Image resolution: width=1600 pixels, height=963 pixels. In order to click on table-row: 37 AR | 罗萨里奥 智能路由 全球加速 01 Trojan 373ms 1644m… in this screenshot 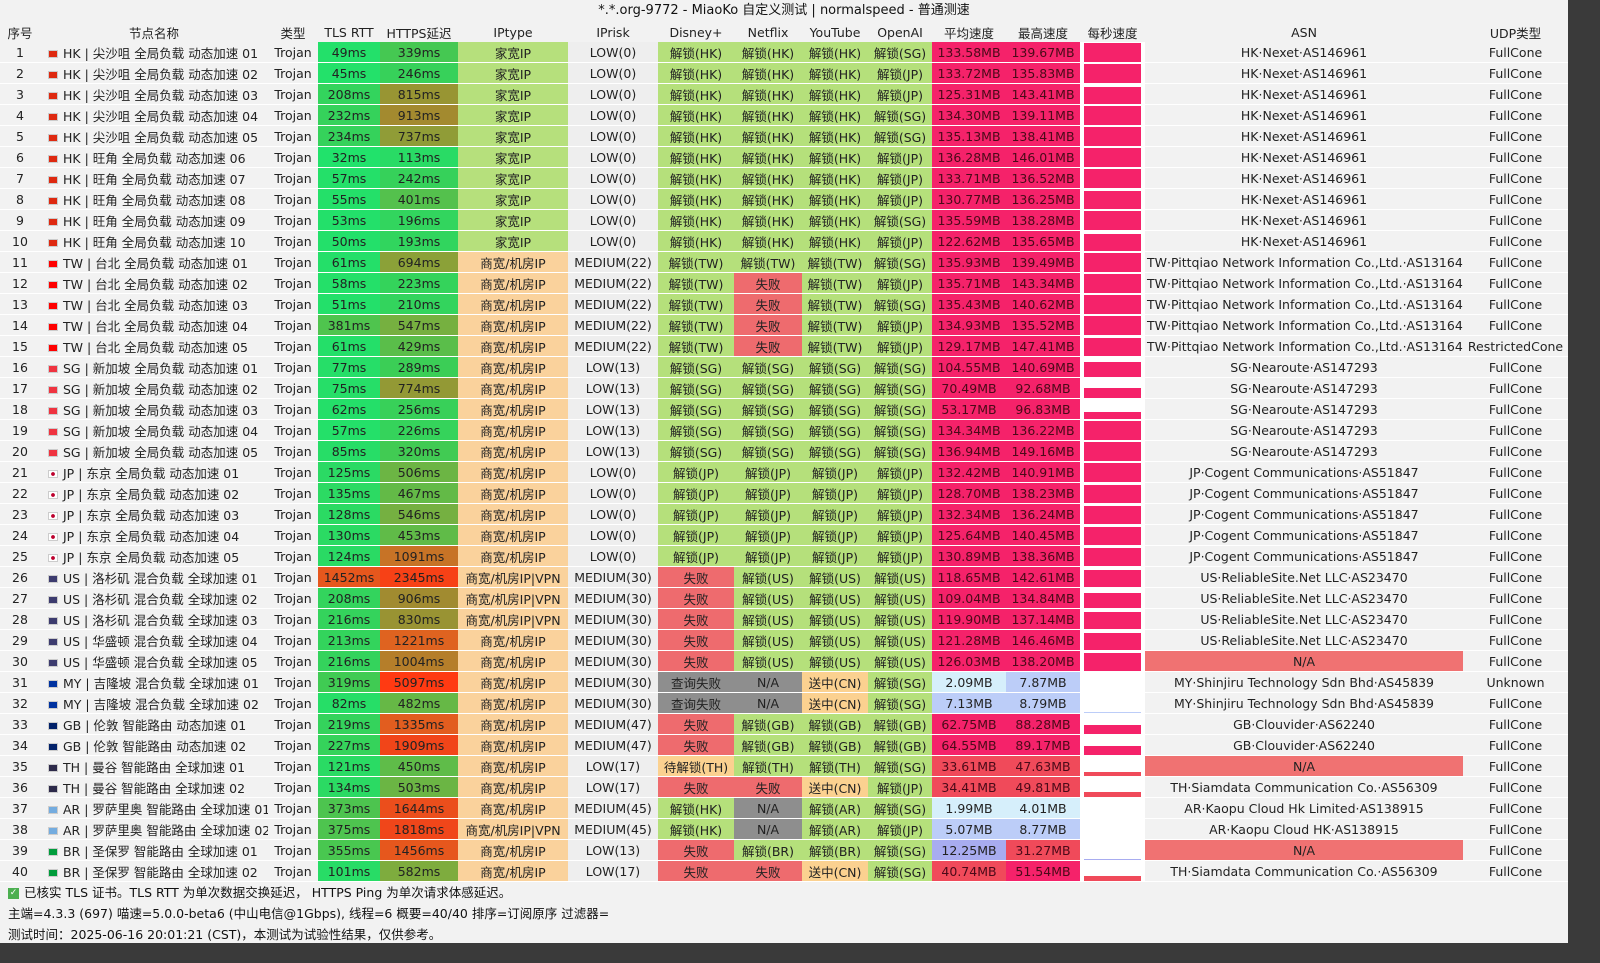, I will do `click(784, 808)`.